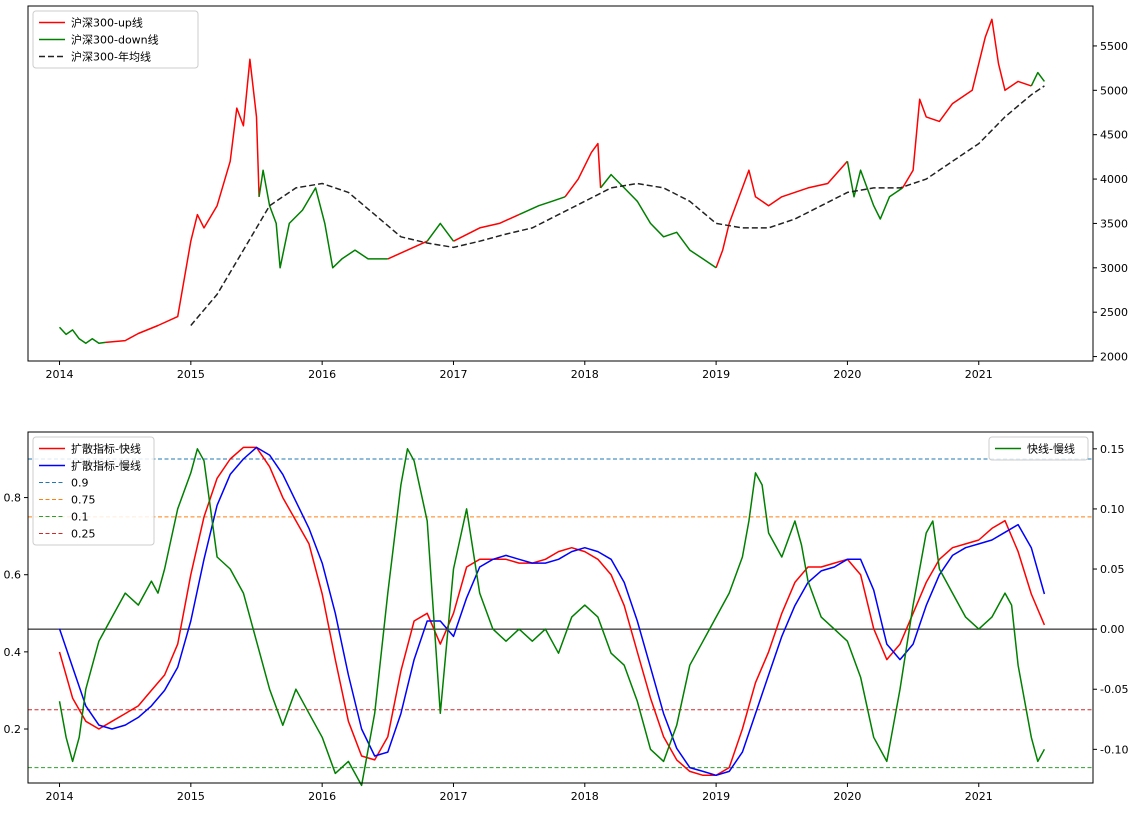 This screenshot has height=814, width=1137. Describe the element at coordinates (80, 517) in the screenshot. I see `bottom-legend-left-label-4: 0.1` at that location.